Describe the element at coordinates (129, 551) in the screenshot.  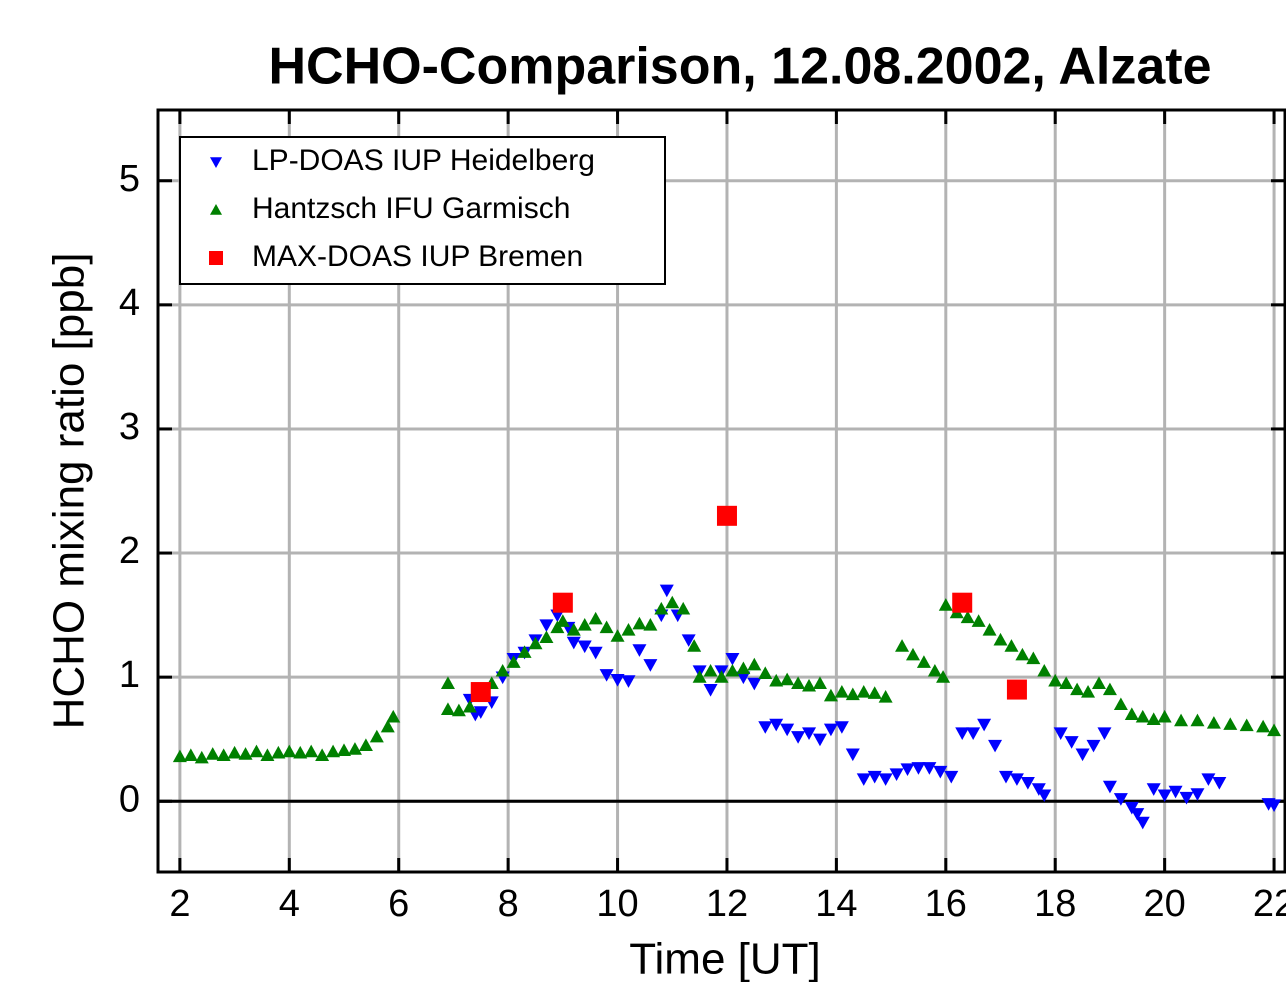
I see `y-tick-label: 2` at that location.